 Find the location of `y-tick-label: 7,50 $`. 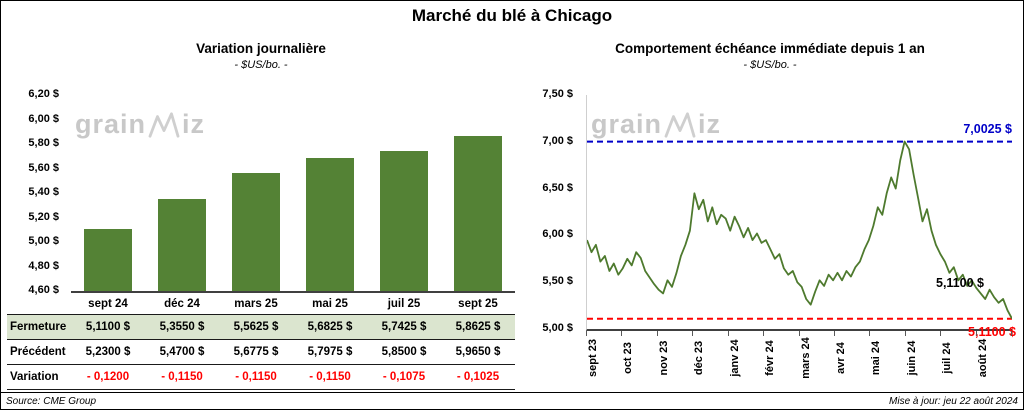

y-tick-label: 7,50 $ is located at coordinates (557, 94).